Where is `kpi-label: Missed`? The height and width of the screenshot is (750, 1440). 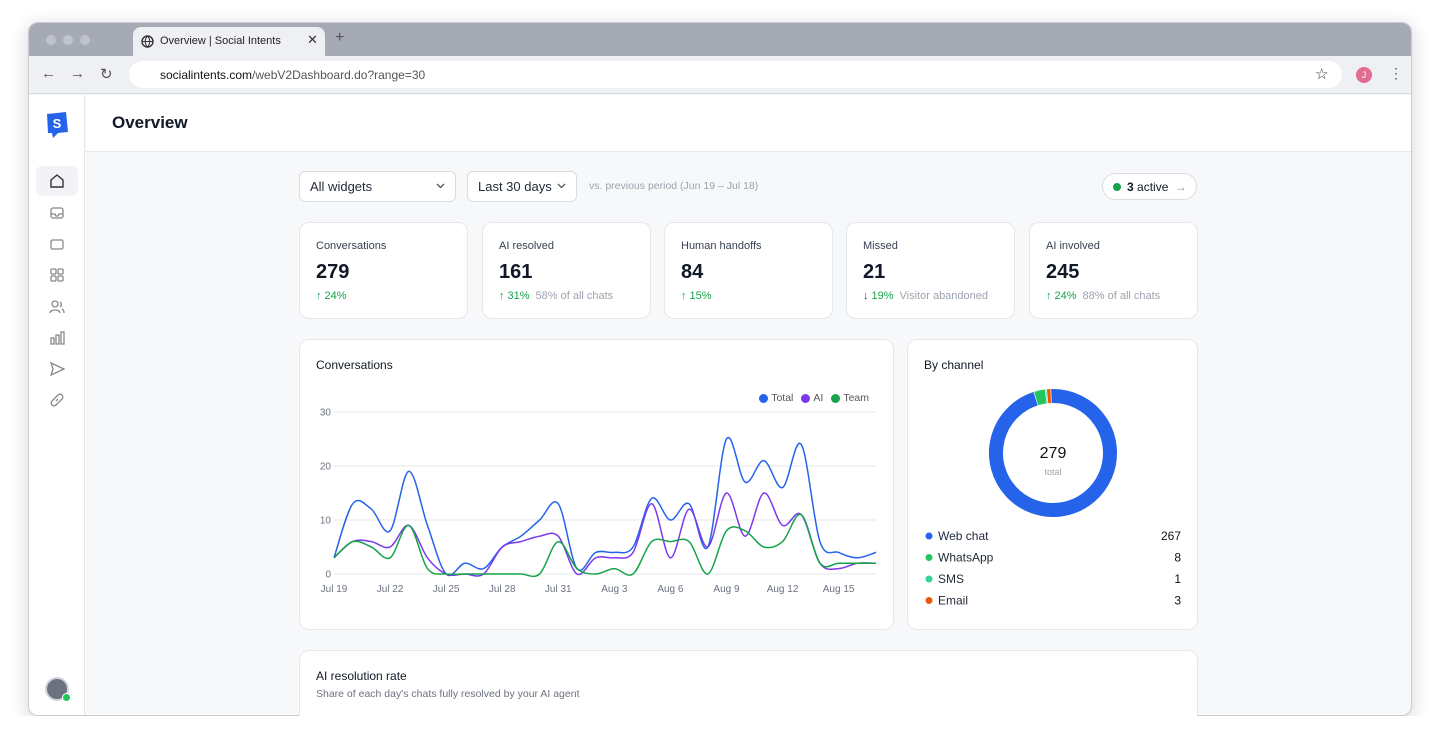 kpi-label: Missed is located at coordinates (880, 246).